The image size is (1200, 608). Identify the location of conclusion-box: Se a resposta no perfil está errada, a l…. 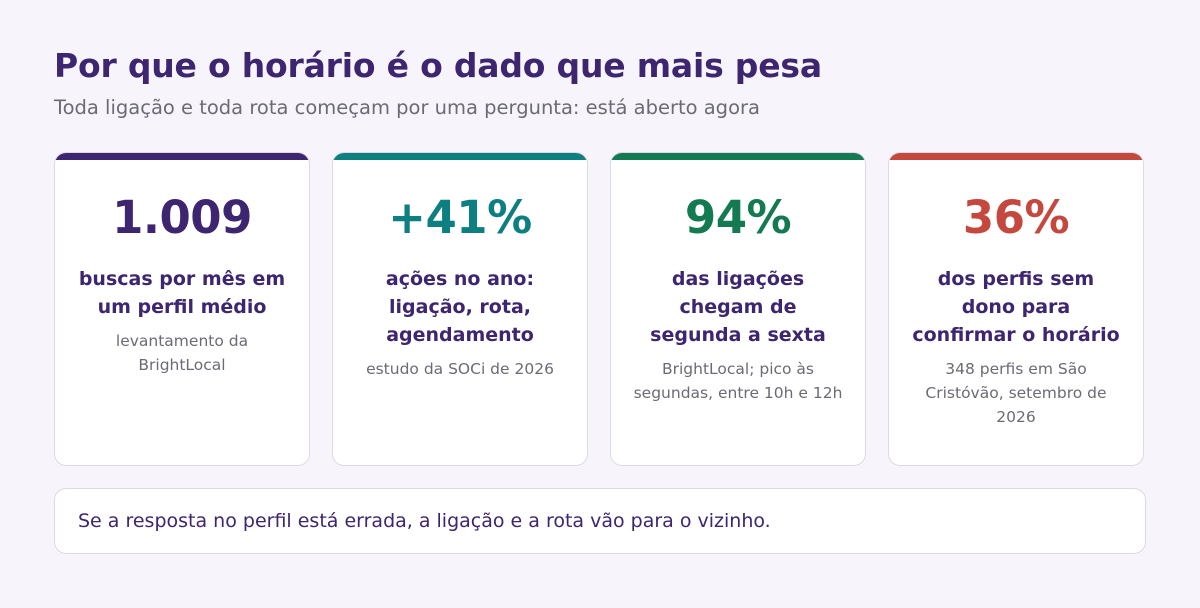
(600, 521).